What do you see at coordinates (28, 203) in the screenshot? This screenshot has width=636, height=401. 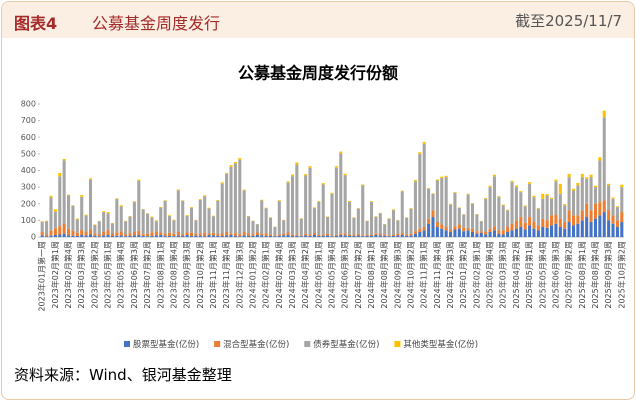 I see `y-tick-label: 200` at bounding box center [28, 203].